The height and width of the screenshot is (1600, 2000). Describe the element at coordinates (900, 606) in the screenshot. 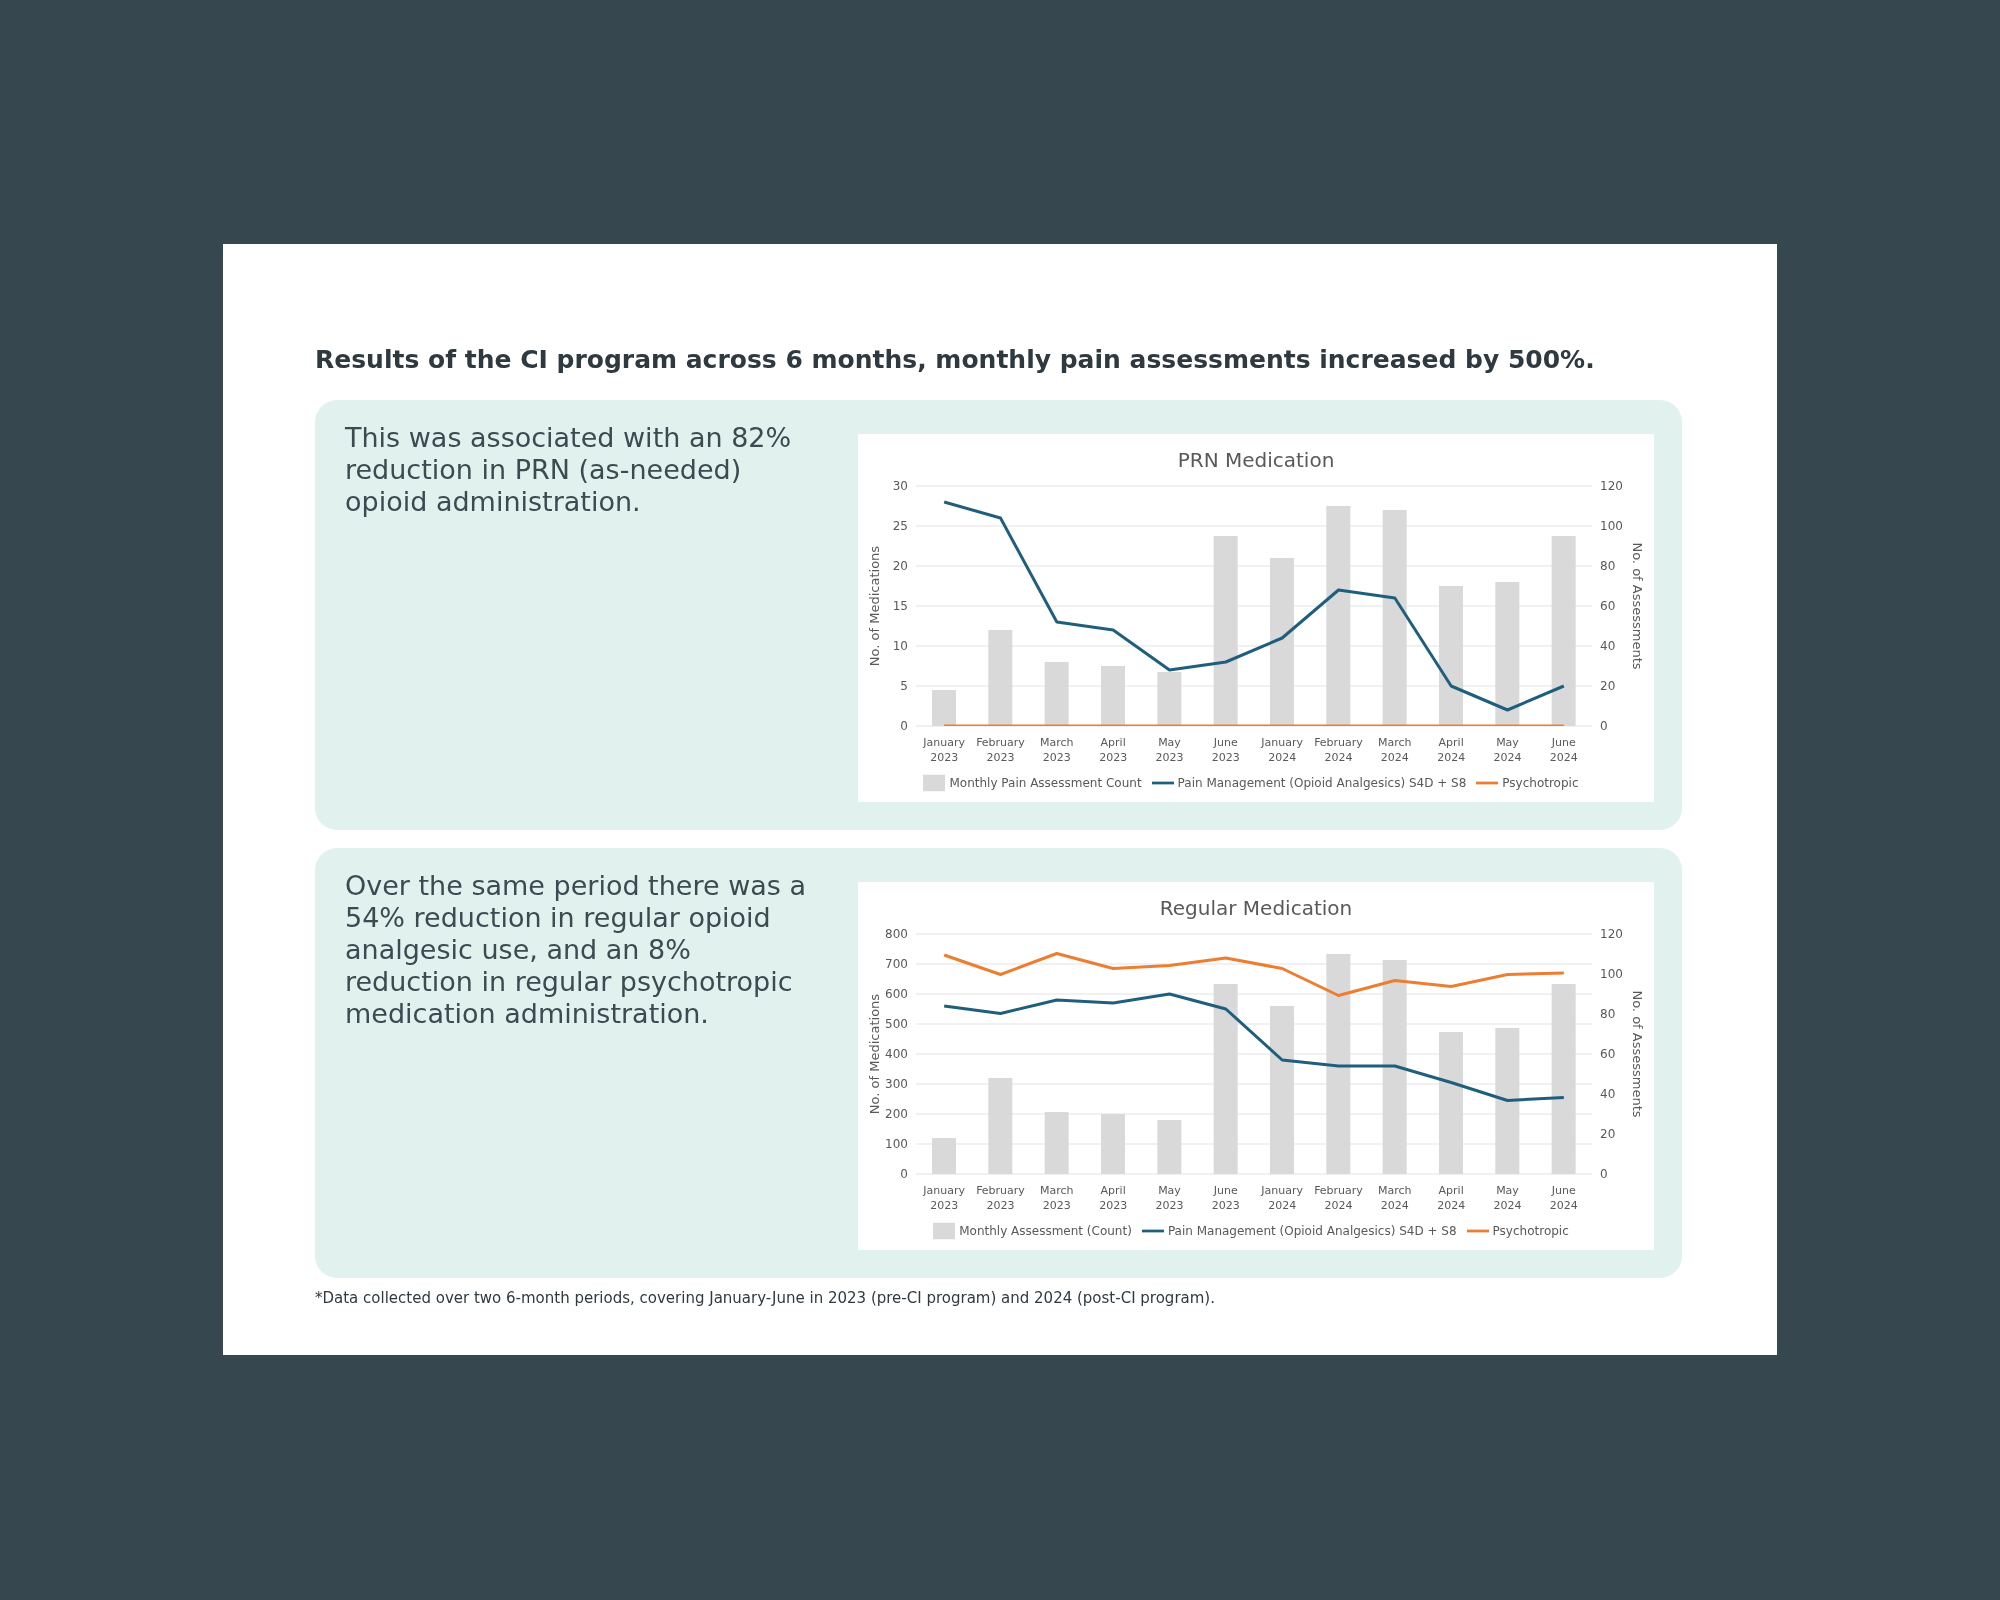

I see `y-tick-label: 15` at that location.